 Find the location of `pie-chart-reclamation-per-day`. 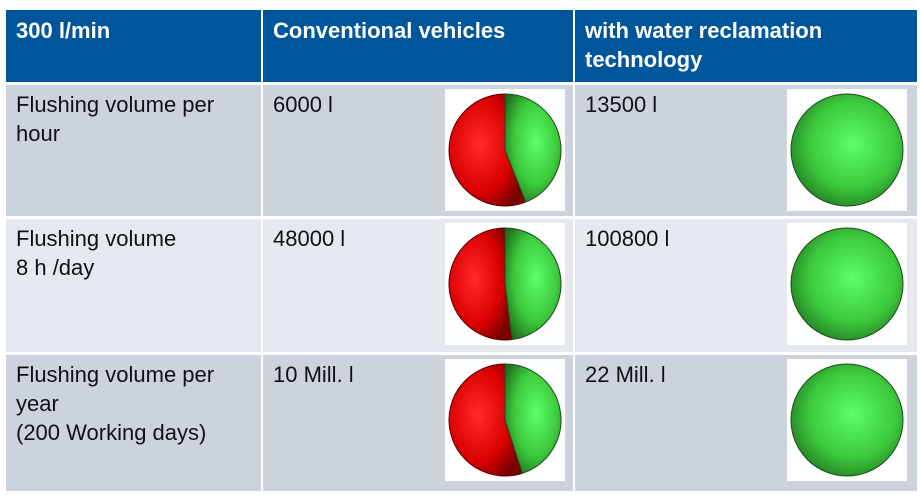

pie-chart-reclamation-per-day is located at coordinates (847, 284).